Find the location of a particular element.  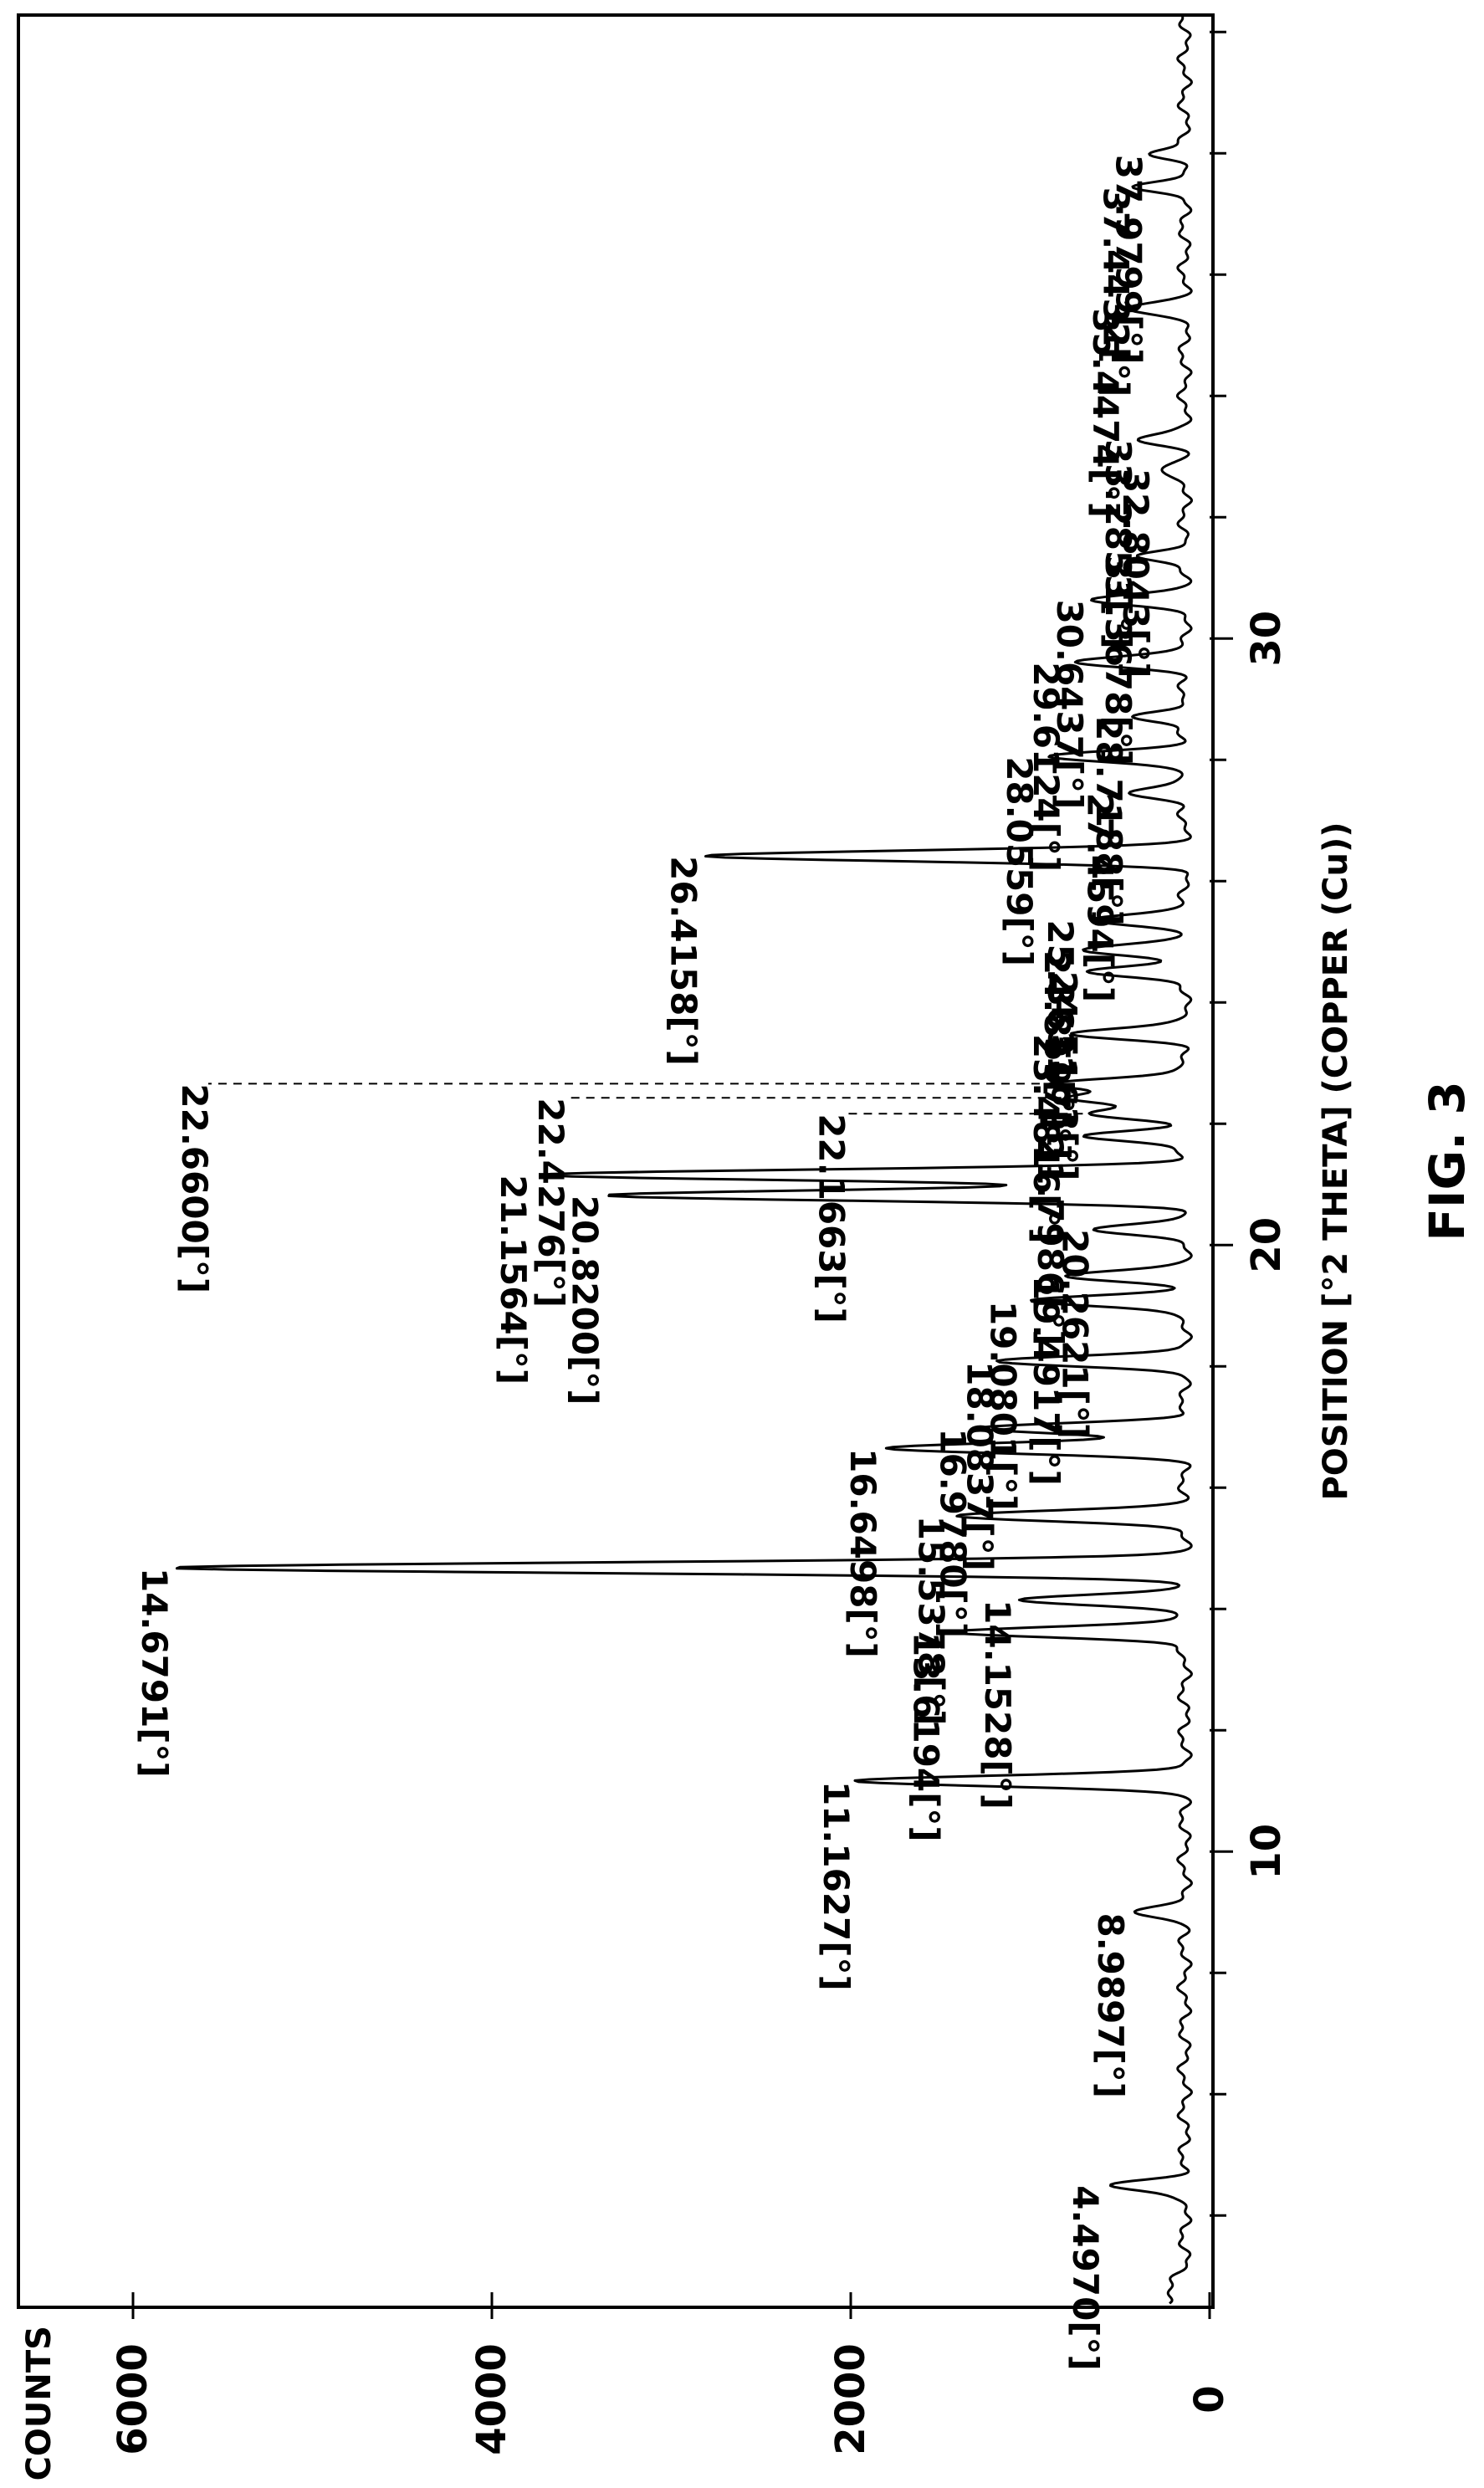

peak-label: 30.6437[°] is located at coordinates (1069, 705).